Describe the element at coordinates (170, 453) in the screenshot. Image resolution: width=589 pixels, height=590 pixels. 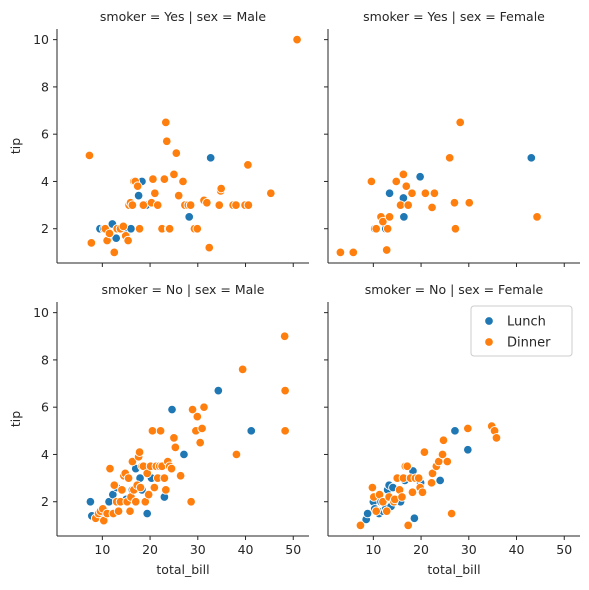
I see `series-lunch` at that location.